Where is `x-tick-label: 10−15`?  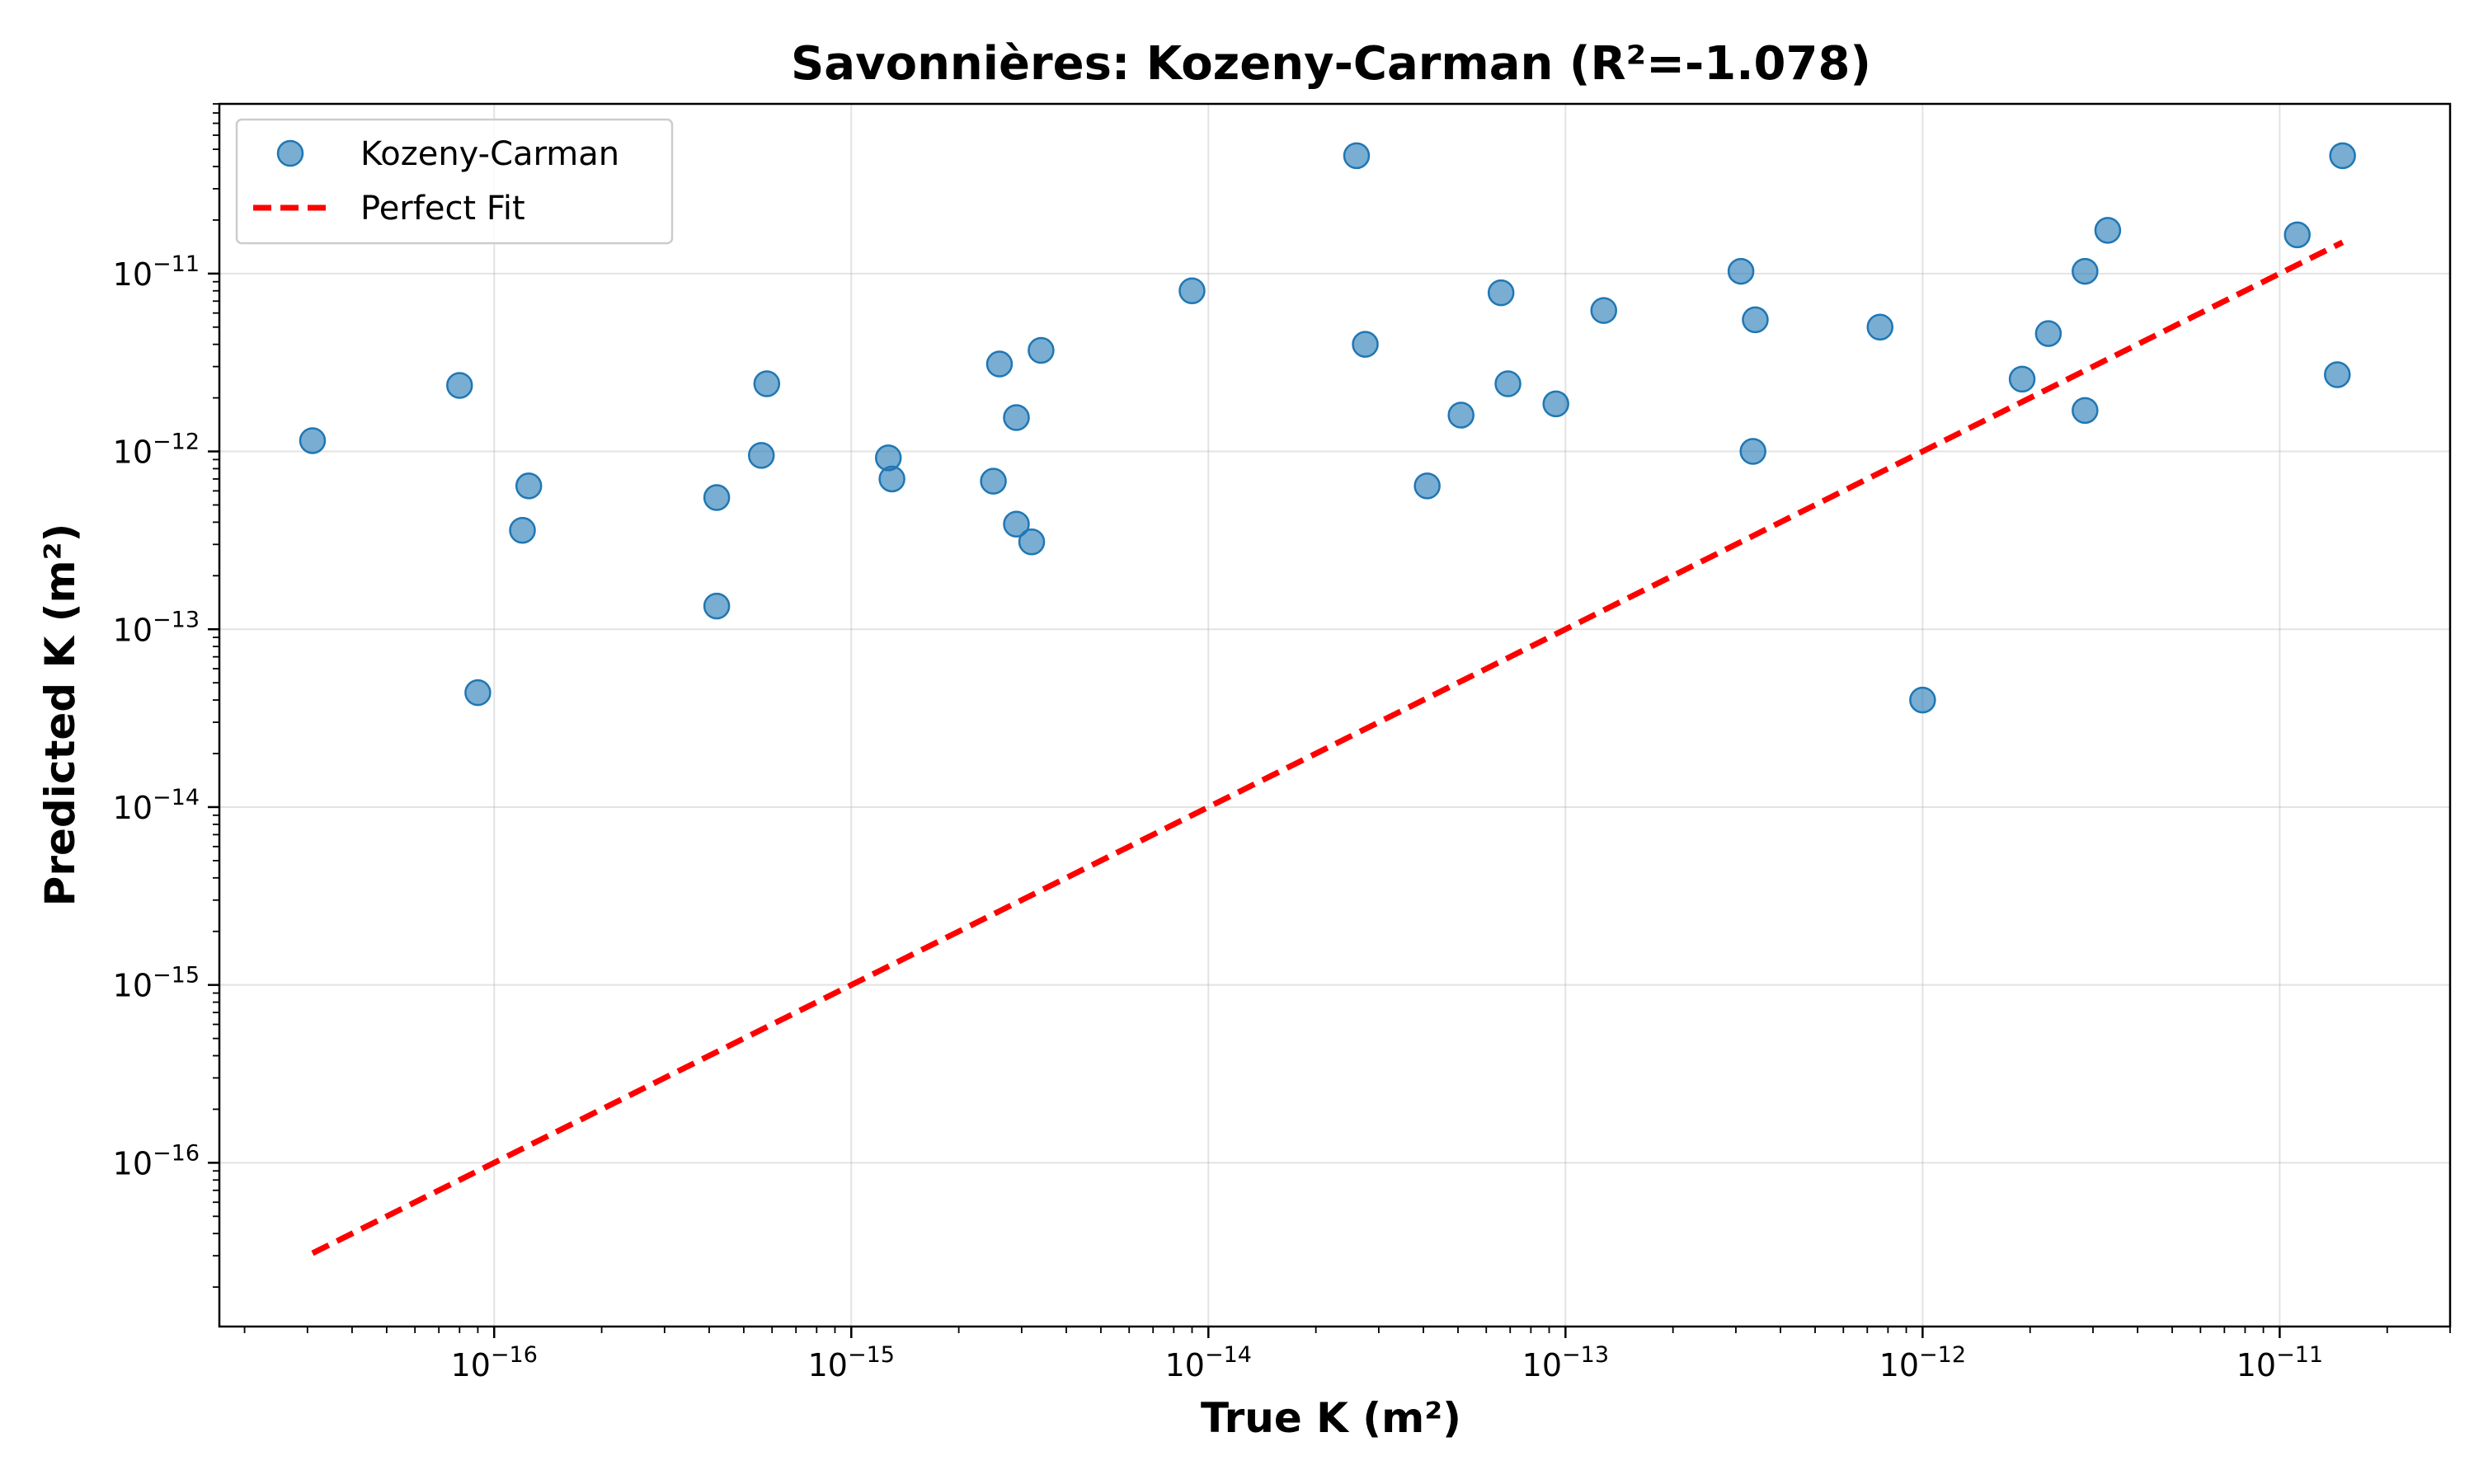 x-tick-label: 10−15 is located at coordinates (851, 1362).